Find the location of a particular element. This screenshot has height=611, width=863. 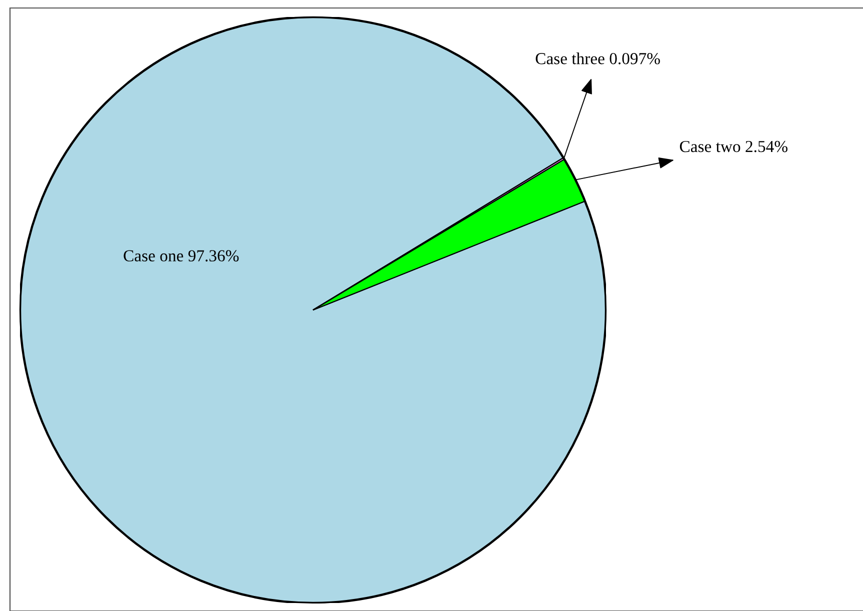

slice-label: Case one 97.36% is located at coordinates (181, 256).